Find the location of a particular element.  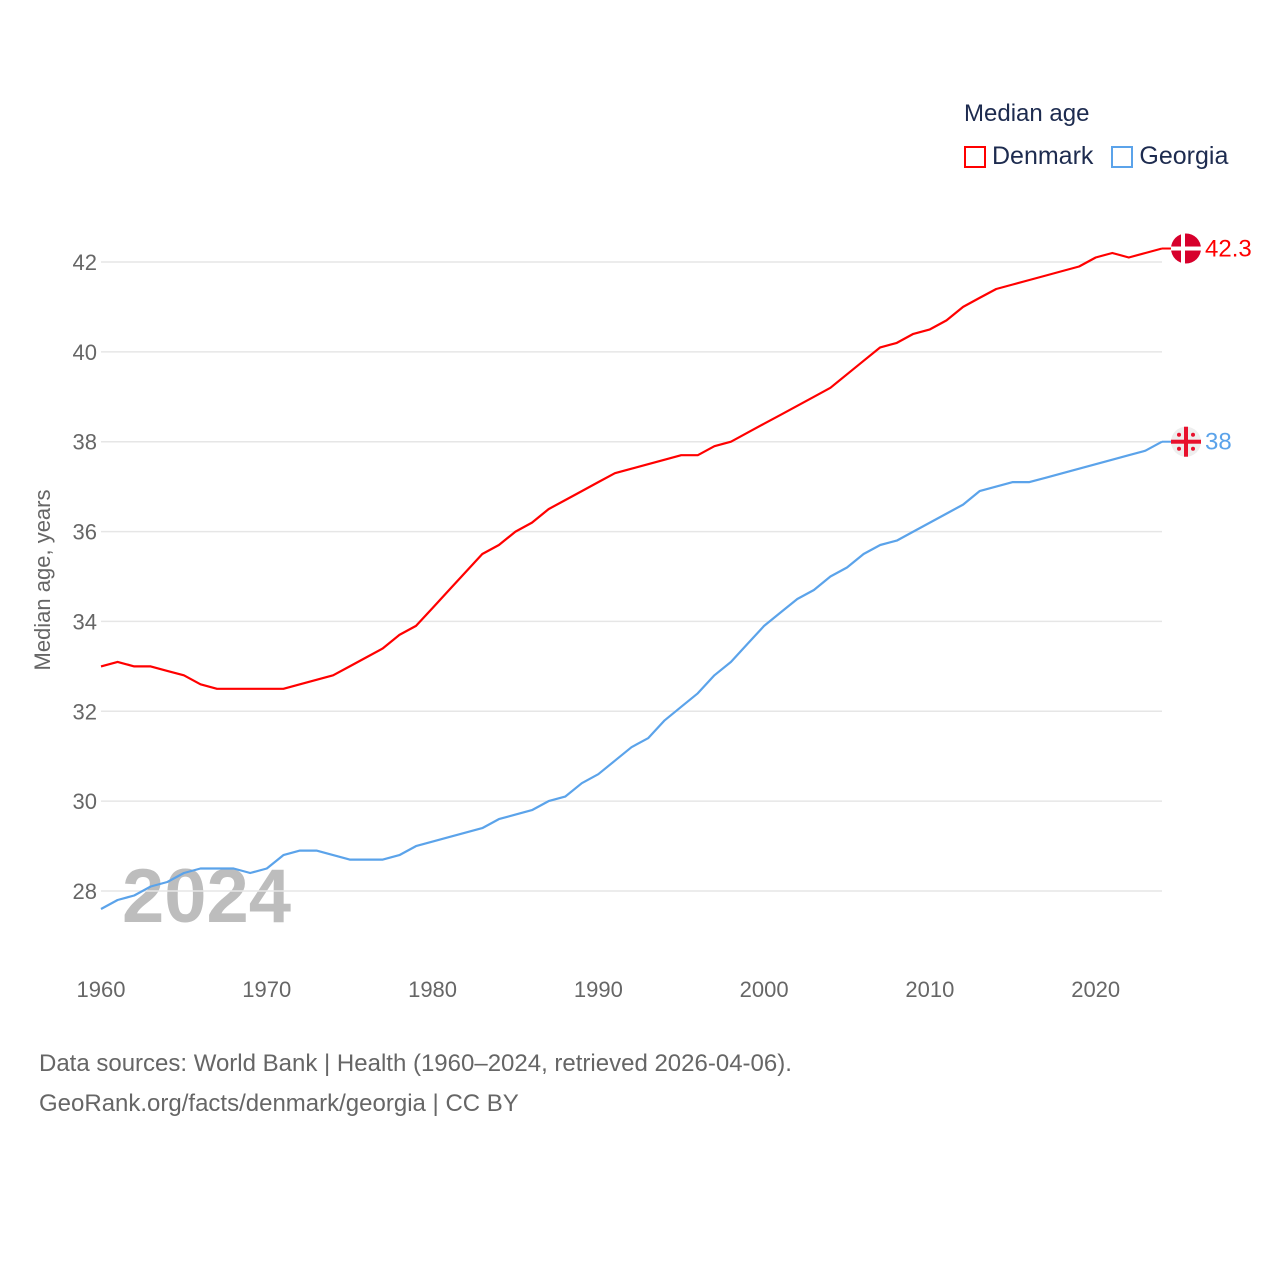

legend-swatch-georgia is located at coordinates (1122, 156).